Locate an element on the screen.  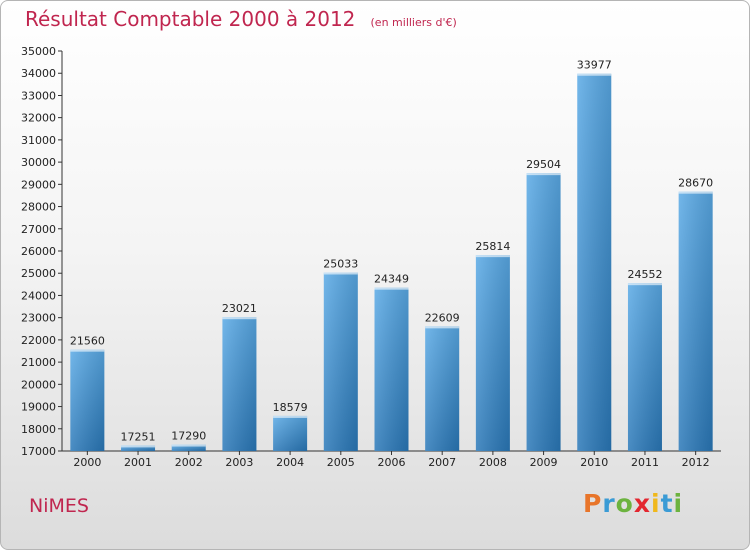
bar-2003 is located at coordinates (239, 384).